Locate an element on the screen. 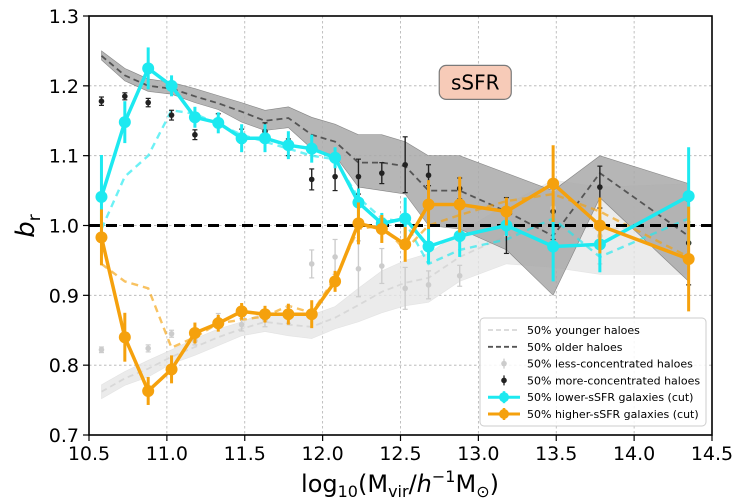 Image resolution: width=739 pixels, height=504 pixels. legend-box is located at coordinates (593, 372).